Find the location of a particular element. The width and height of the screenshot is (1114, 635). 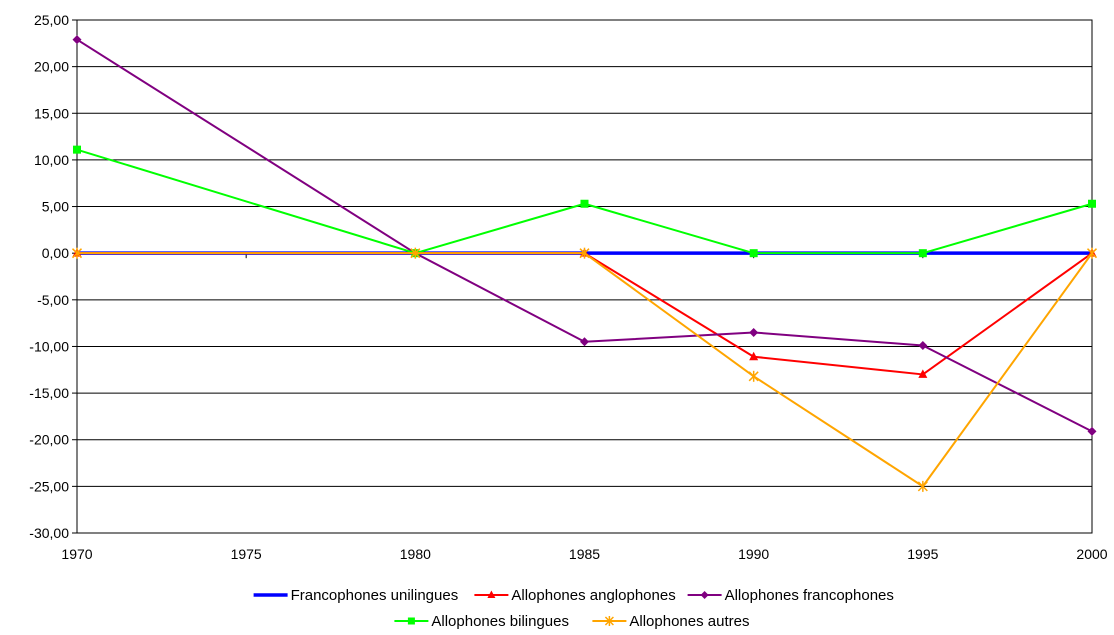

legend-label: Allophones francophones is located at coordinates (809, 595).